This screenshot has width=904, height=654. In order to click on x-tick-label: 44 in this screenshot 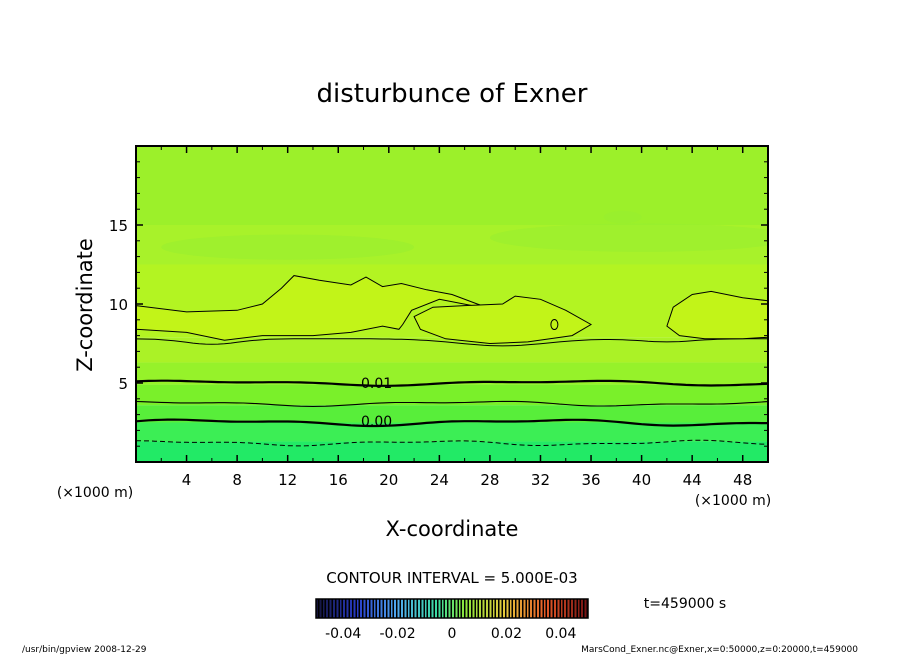, I will do `click(692, 480)`.